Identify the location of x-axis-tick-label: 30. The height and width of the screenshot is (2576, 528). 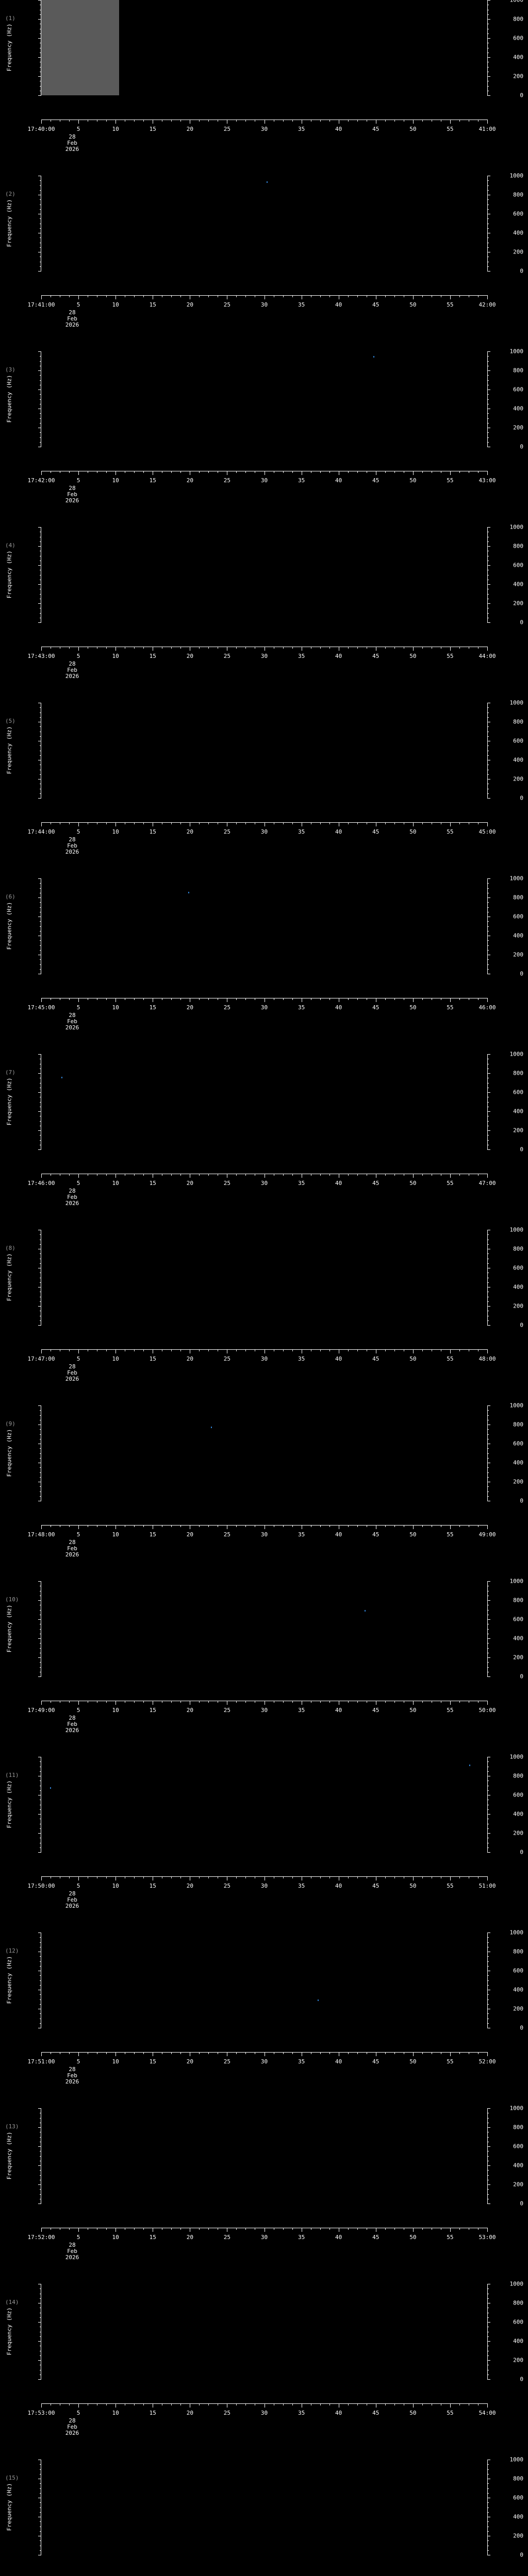
(264, 1358).